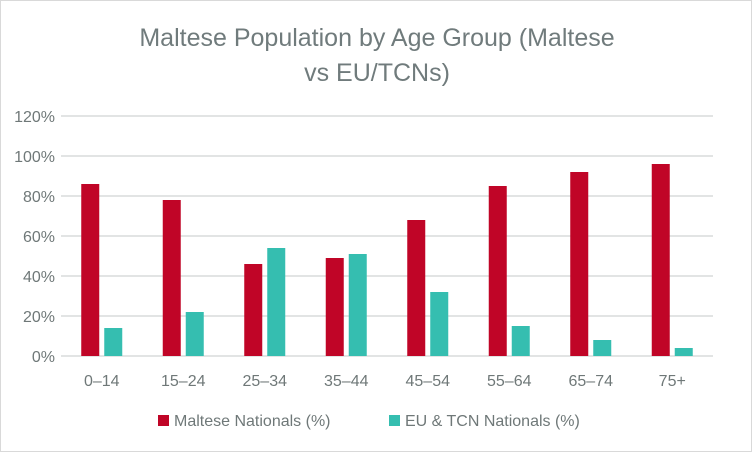  What do you see at coordinates (34, 117) in the screenshot?
I see `y-tick-label: 120%` at bounding box center [34, 117].